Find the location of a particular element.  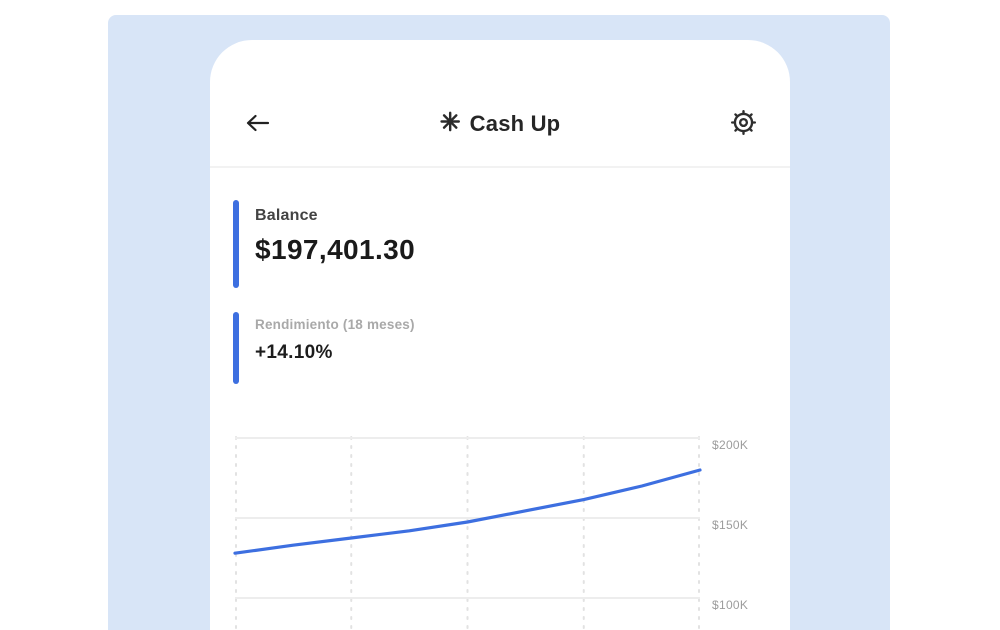

performance-section: Rendimiento (18 meses) +14.10% is located at coordinates (324, 348).